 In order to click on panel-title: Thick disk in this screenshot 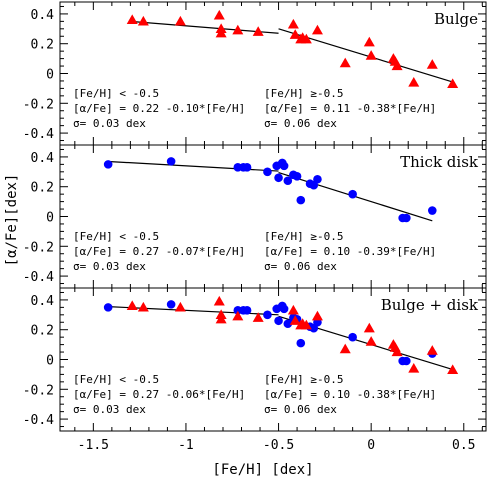, I will do `click(439, 162)`.